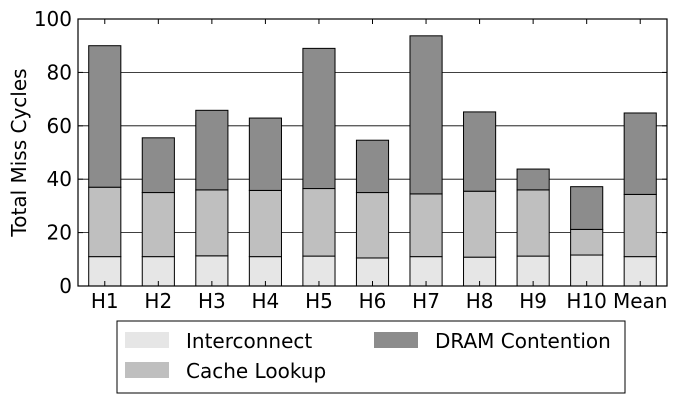 The height and width of the screenshot is (401, 677). I want to click on legend-label-interconnect: Interconnect, so click(249, 341).